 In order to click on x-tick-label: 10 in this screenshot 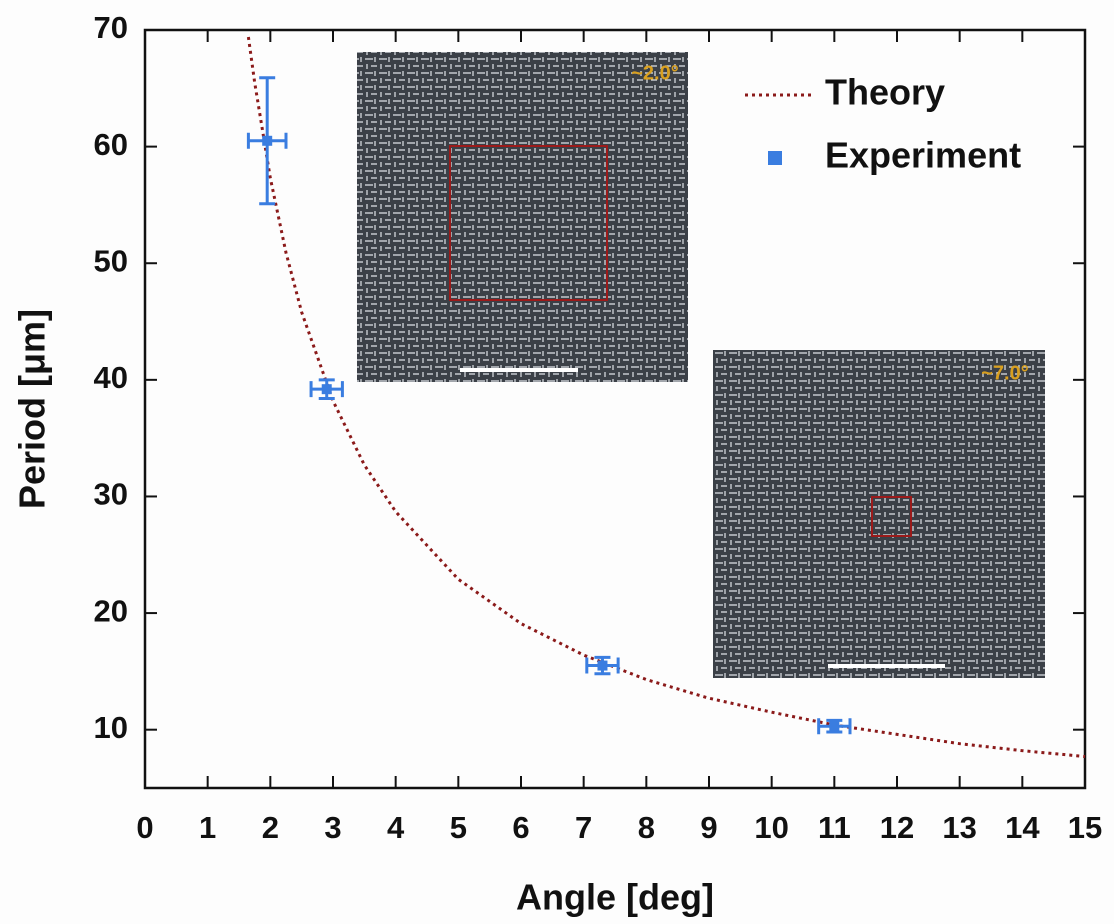, I will do `click(771, 827)`.